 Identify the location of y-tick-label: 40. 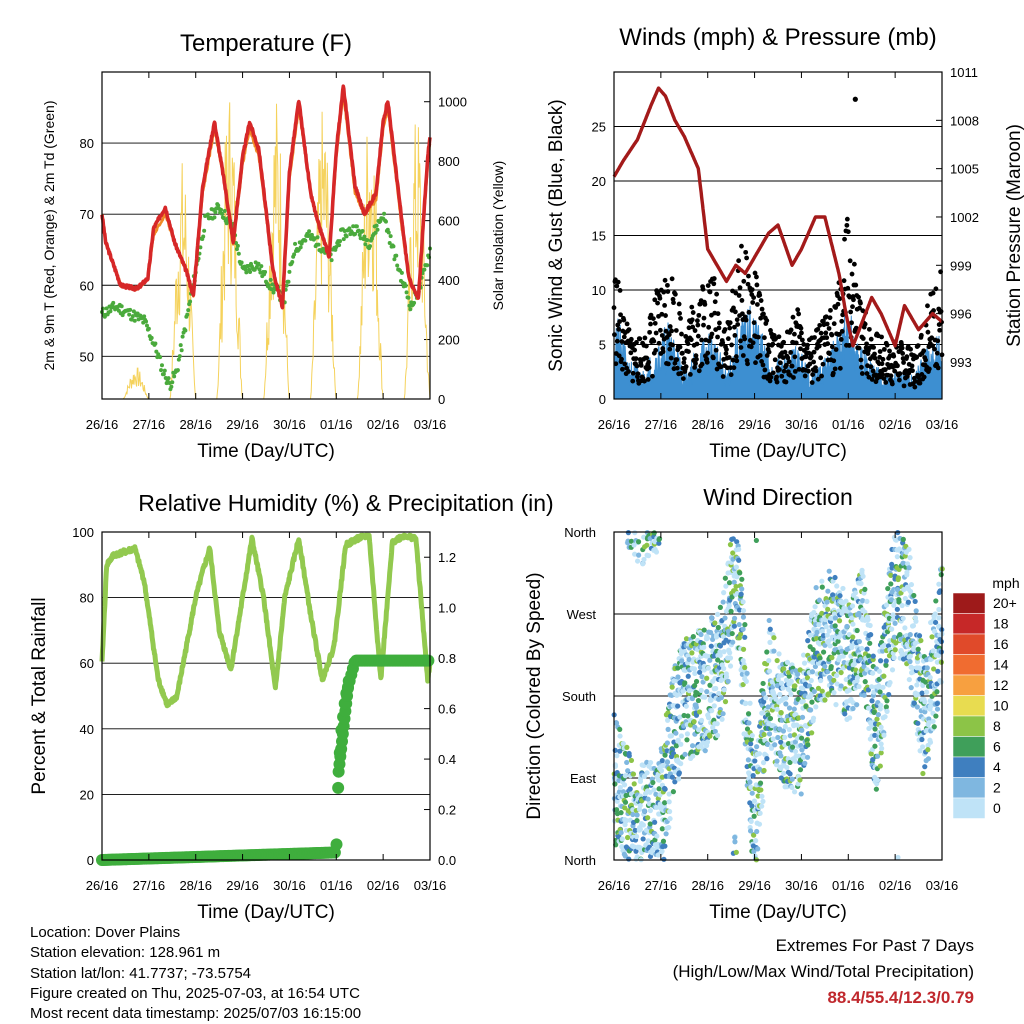
(87, 729).